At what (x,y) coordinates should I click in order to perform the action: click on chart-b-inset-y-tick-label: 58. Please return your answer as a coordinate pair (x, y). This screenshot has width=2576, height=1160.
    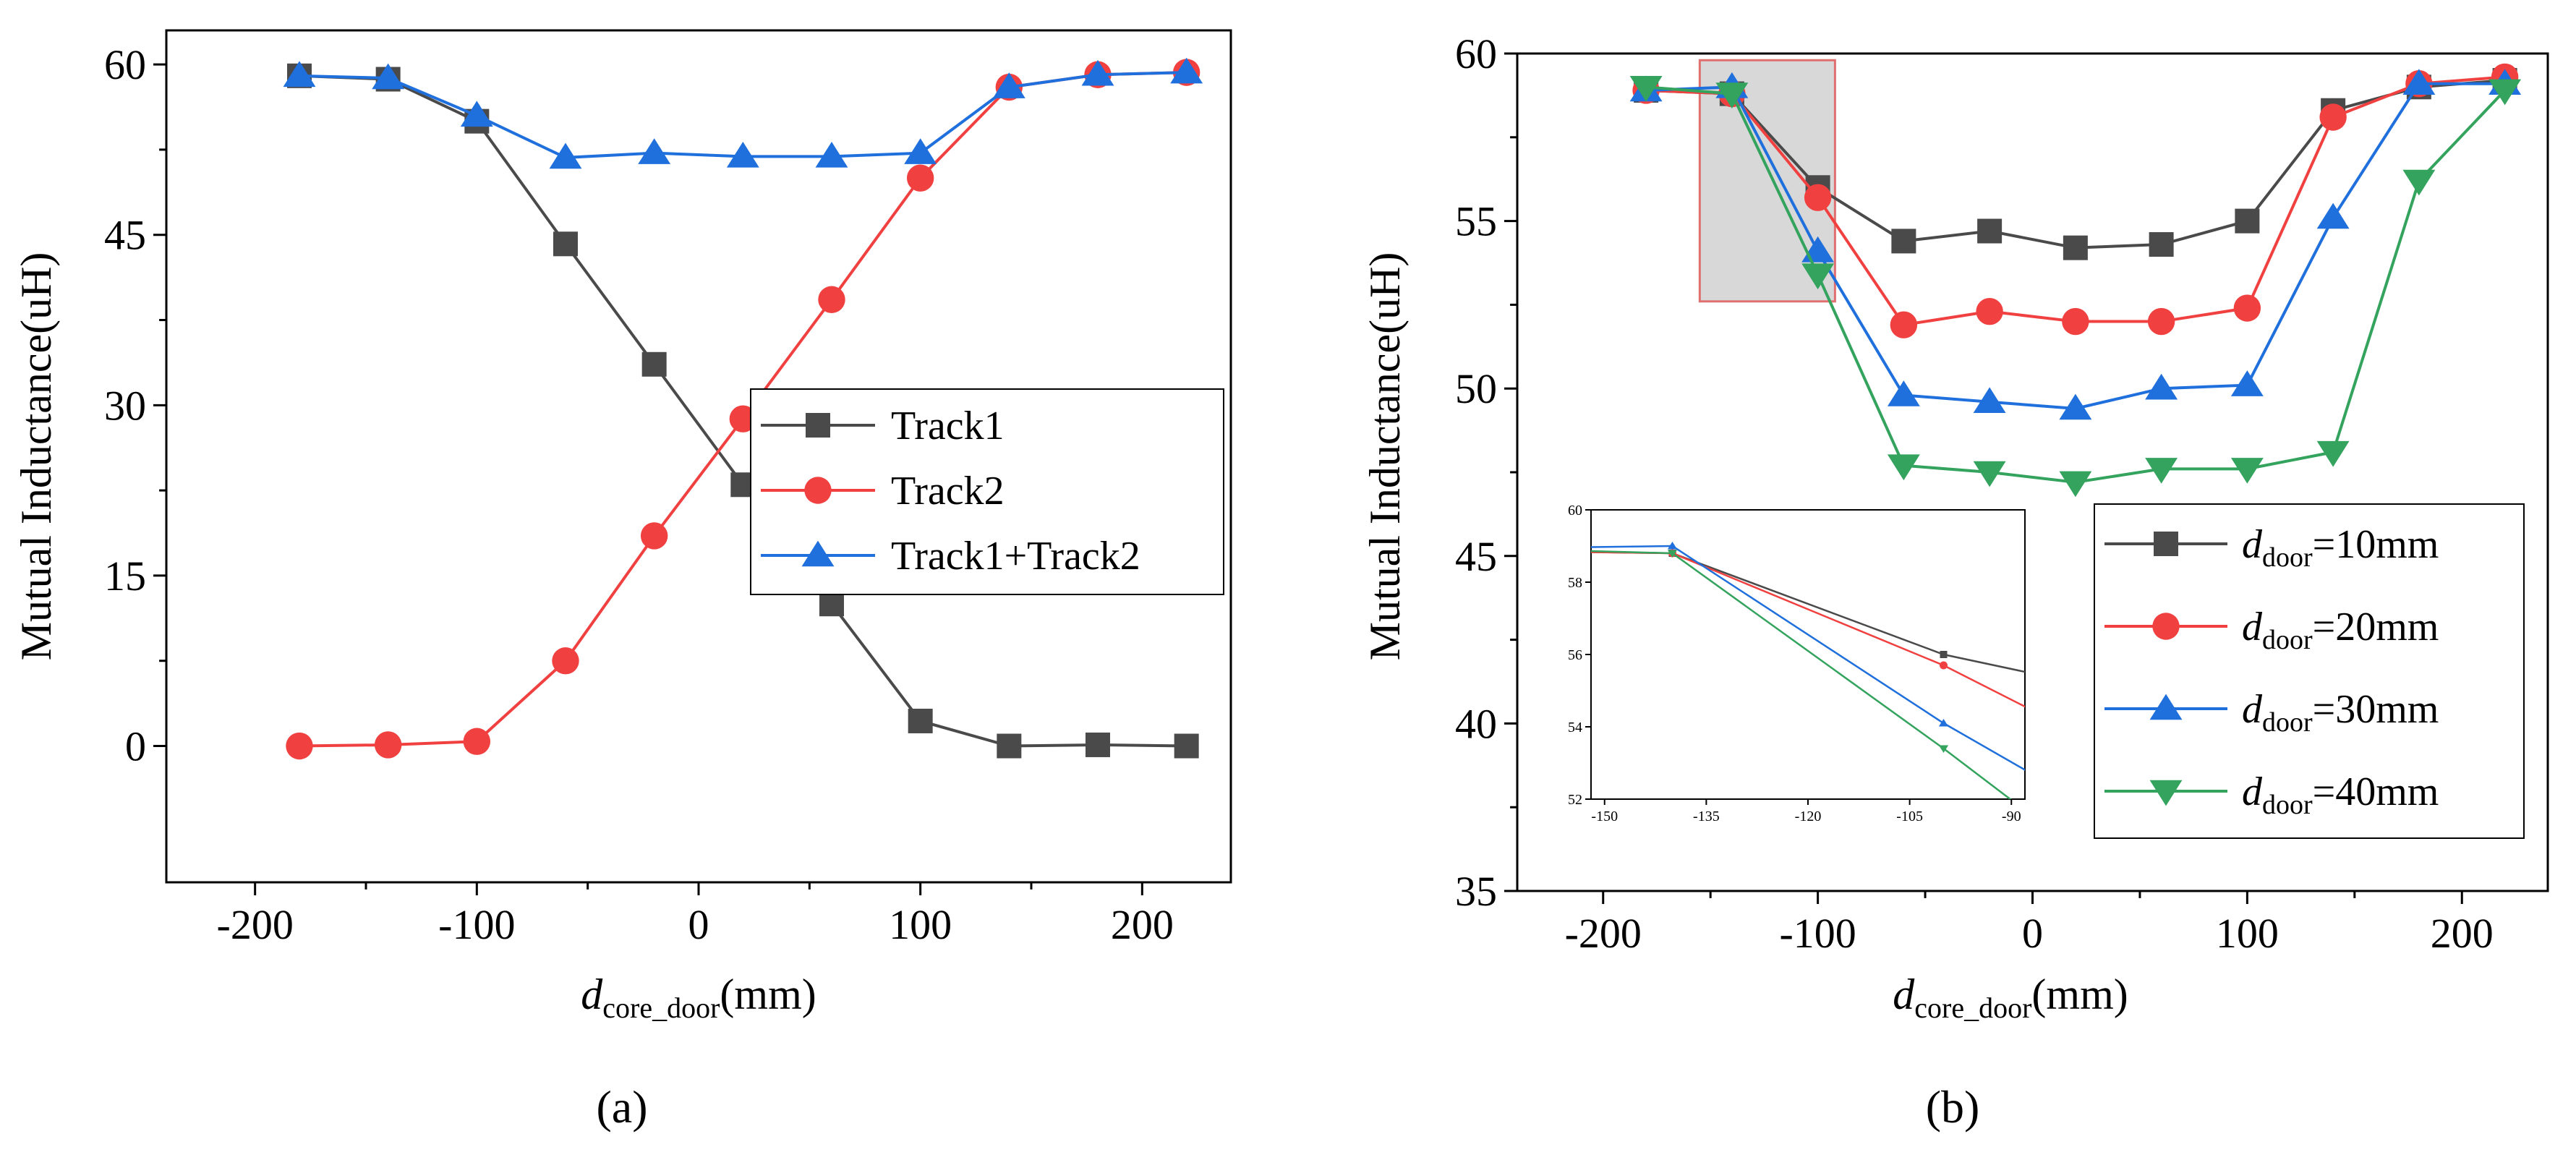
    Looking at the image, I should click on (1575, 583).